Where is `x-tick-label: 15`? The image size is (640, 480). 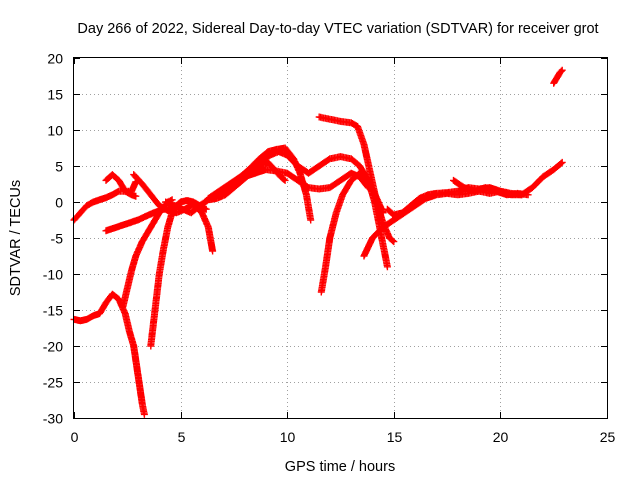
x-tick-label: 15 is located at coordinates (395, 437).